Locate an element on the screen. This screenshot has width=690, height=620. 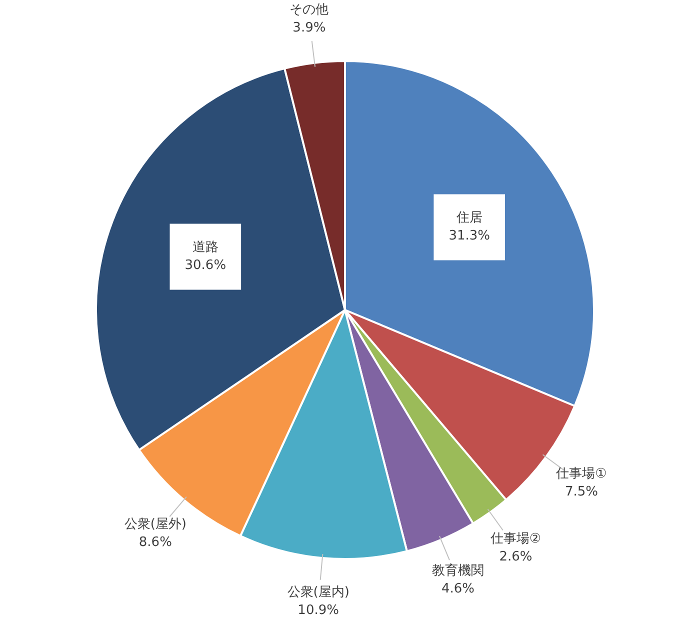
slice-label: 道路 is located at coordinates (205, 248).